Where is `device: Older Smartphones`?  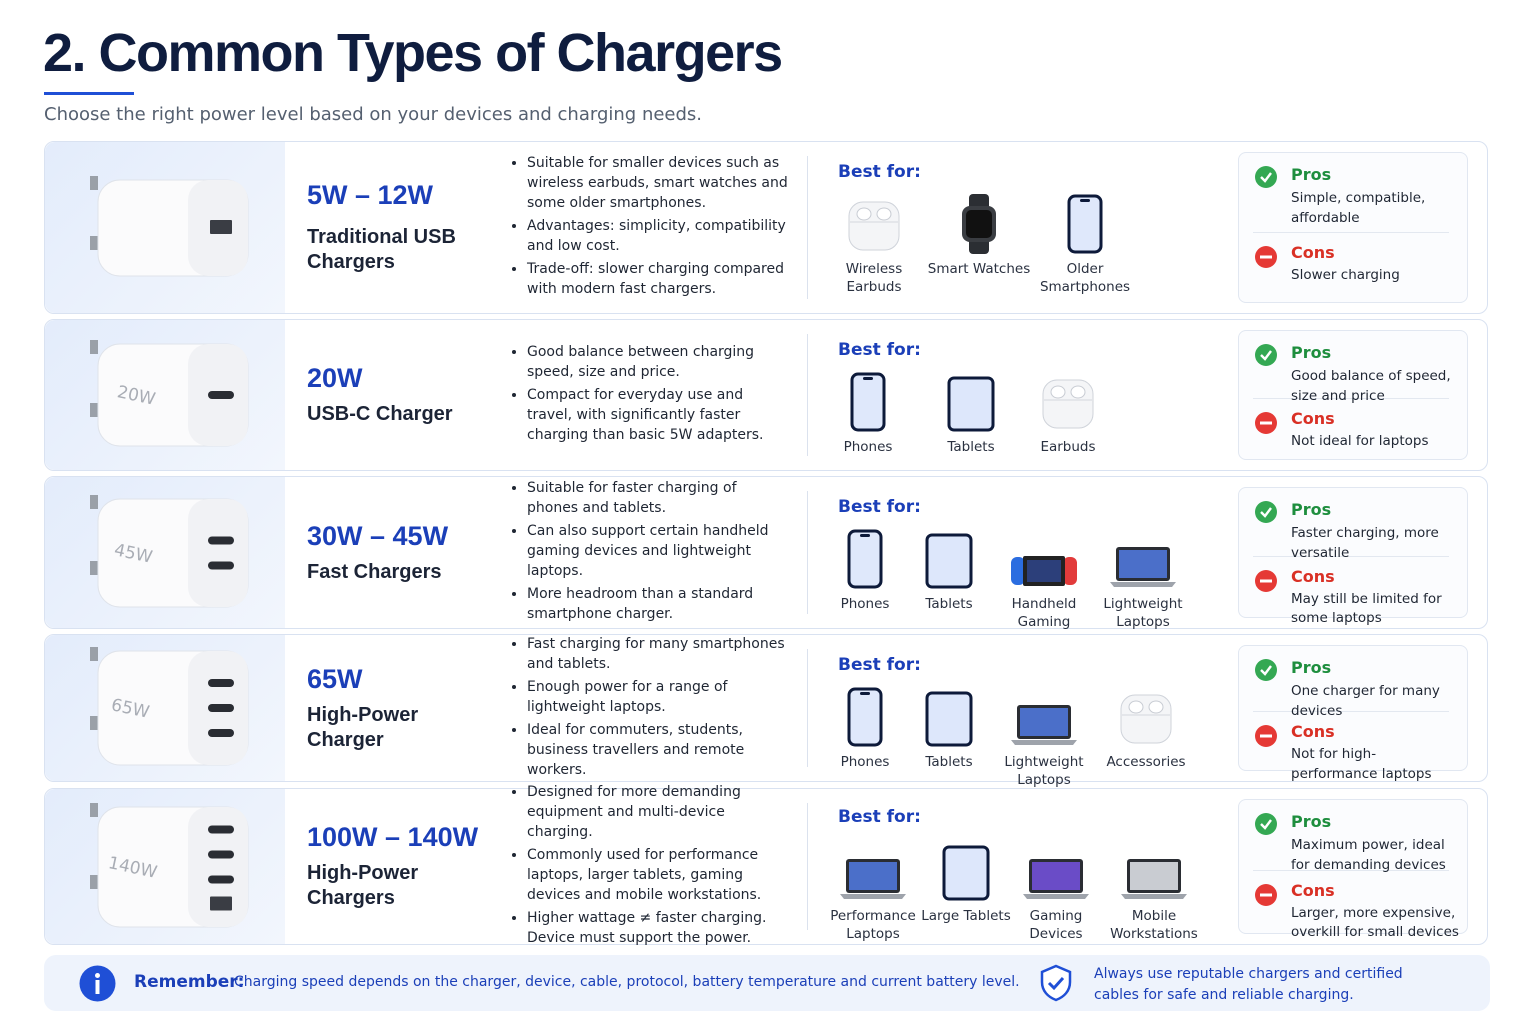
device: Older Smartphones is located at coordinates (1085, 250).